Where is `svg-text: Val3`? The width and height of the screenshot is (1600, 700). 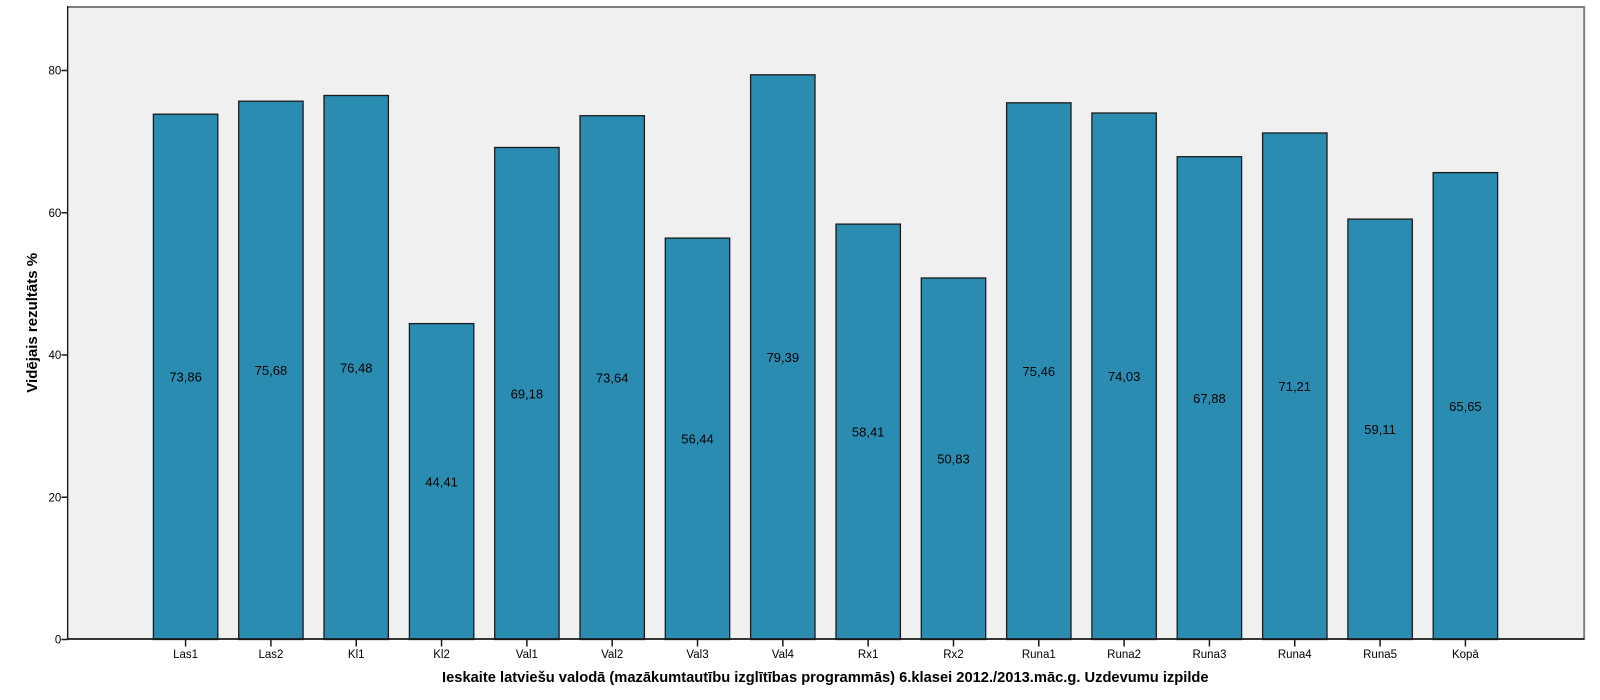
svg-text: Val3 is located at coordinates (697, 655).